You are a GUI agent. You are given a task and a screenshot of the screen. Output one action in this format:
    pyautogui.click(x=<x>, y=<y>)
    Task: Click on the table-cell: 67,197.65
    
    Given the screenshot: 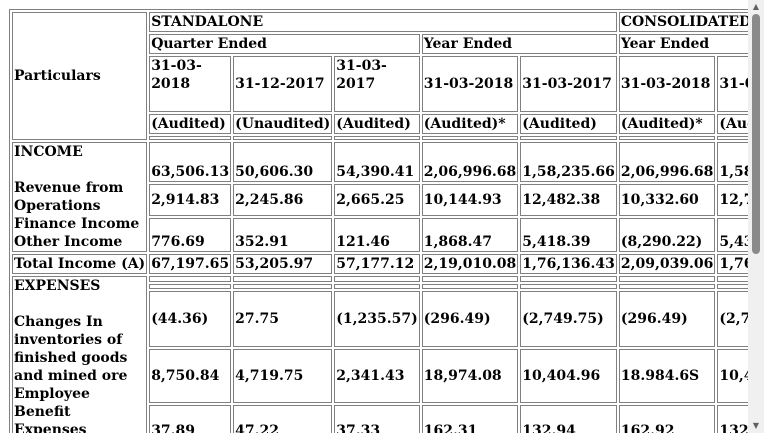 What is the action you would take?
    pyautogui.click(x=190, y=264)
    